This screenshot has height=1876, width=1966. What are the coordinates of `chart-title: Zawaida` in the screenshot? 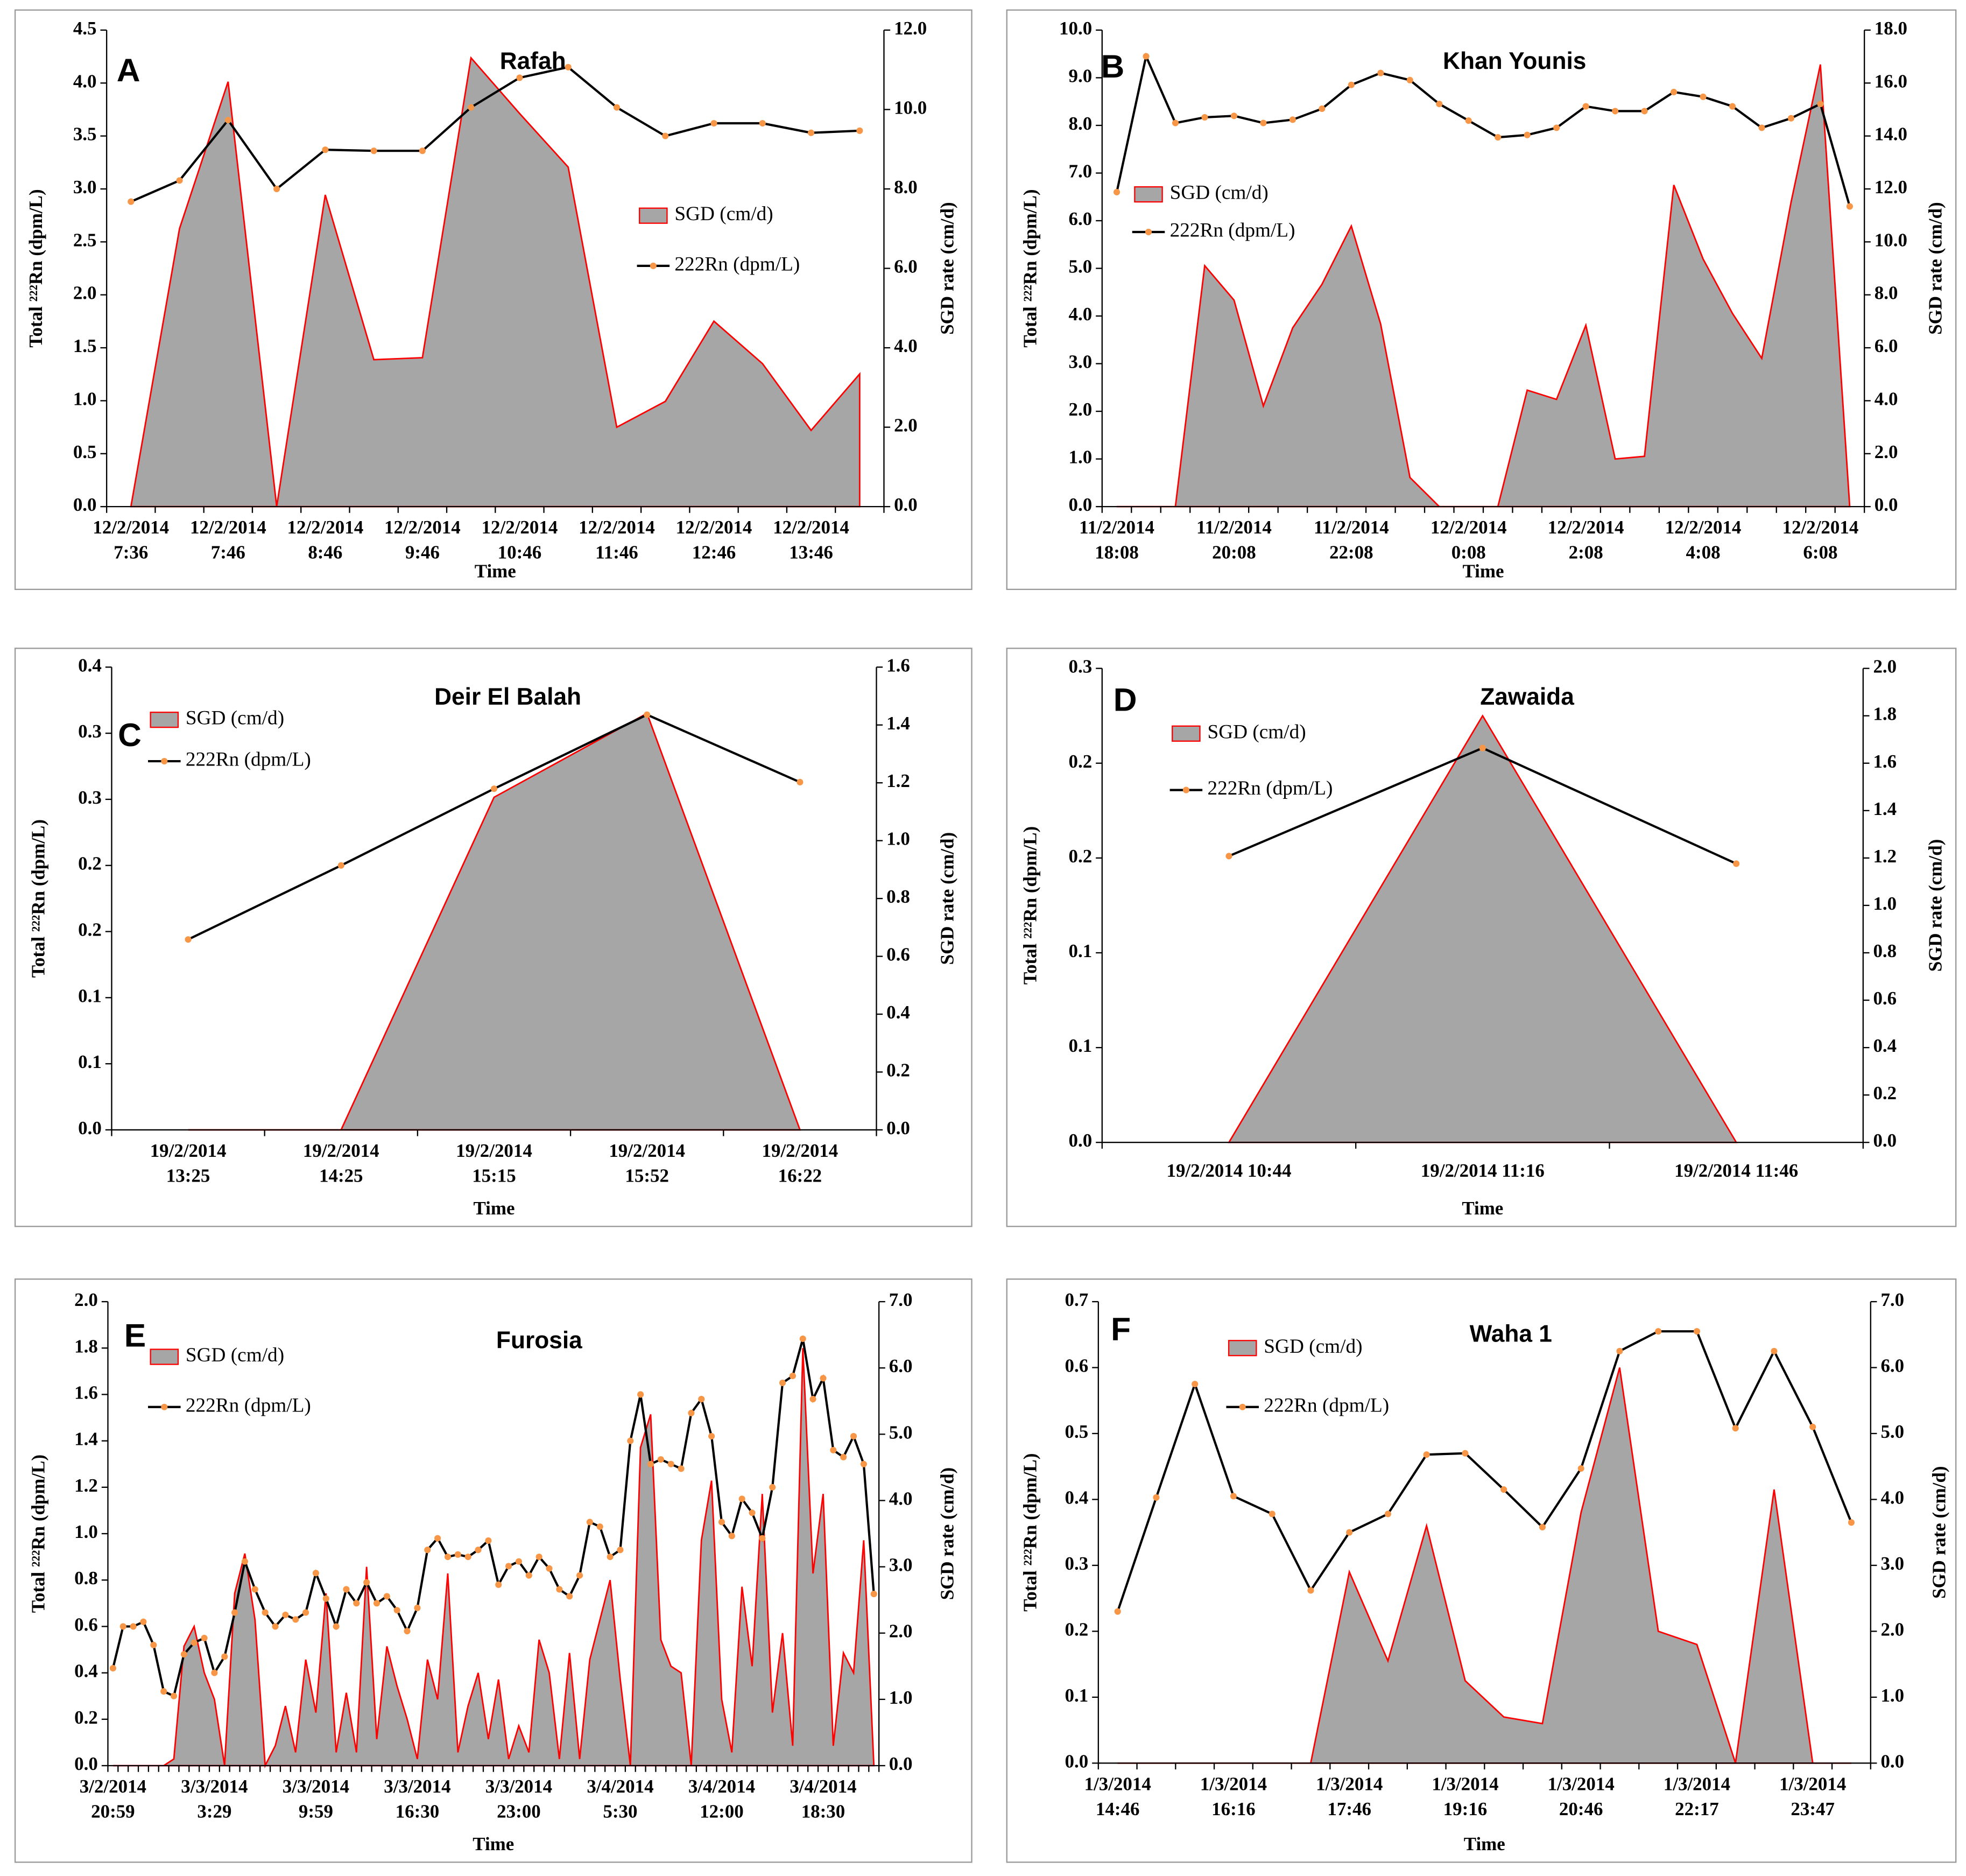 It's located at (1527, 697).